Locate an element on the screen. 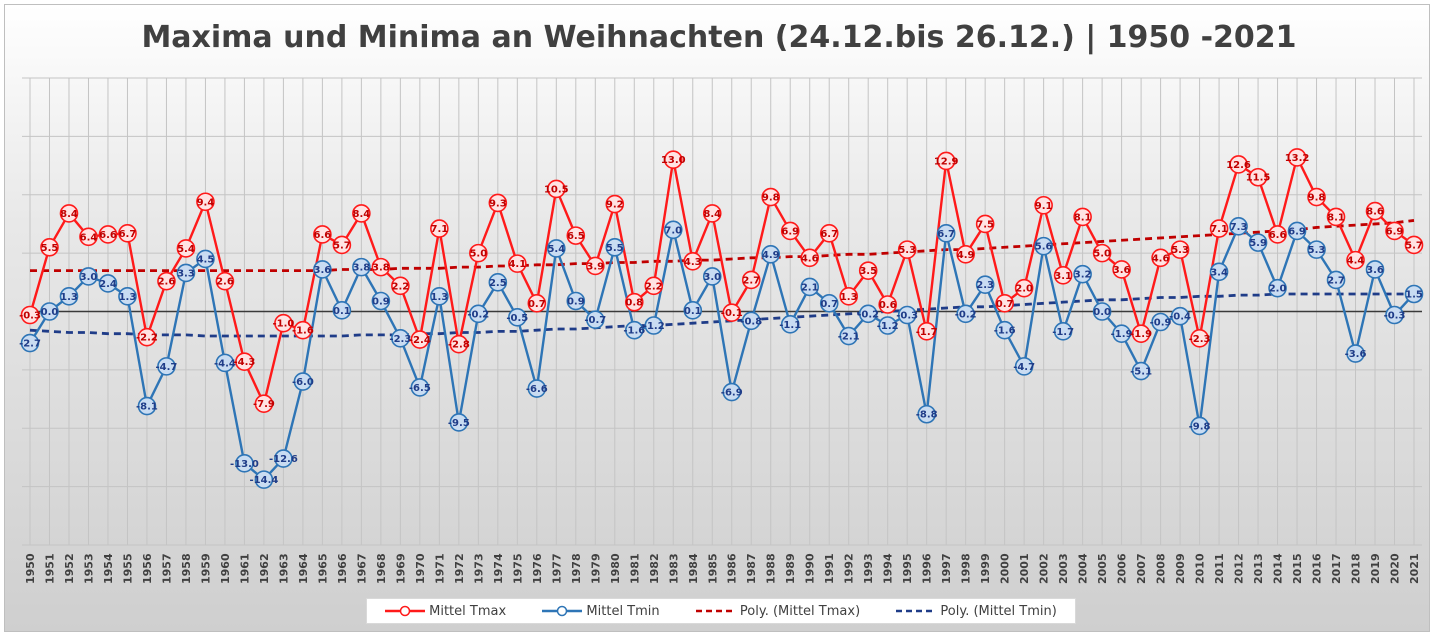 Image resolution: width=1438 pixels, height=640 pixels. data-label-tmin: -13.0 is located at coordinates (244, 464).